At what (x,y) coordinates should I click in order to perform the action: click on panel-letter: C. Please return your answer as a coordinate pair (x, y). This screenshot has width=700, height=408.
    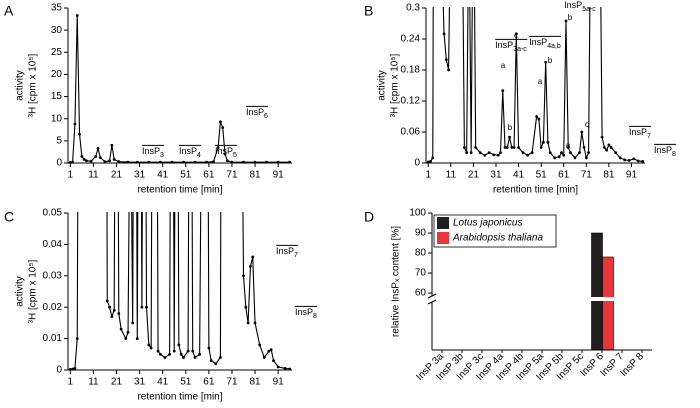
    Looking at the image, I should click on (9, 217).